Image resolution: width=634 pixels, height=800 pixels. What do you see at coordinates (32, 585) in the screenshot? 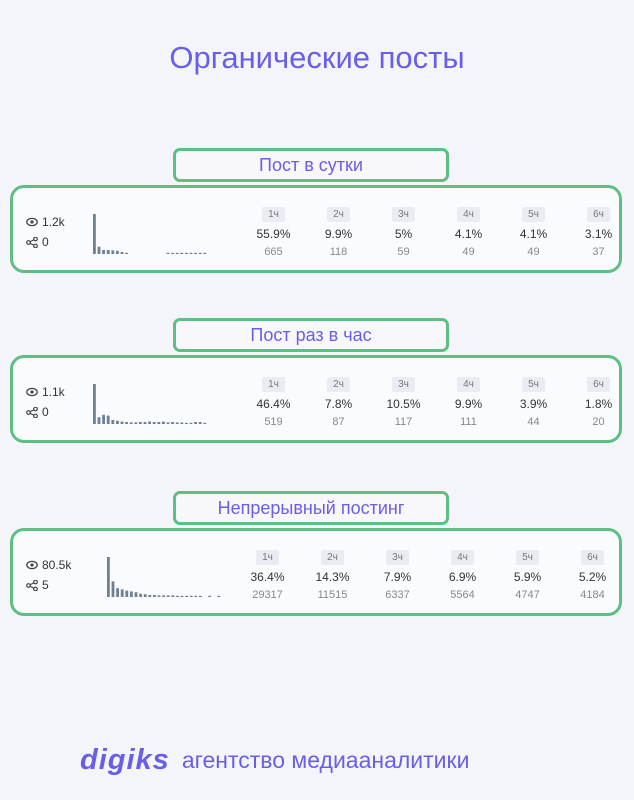
I see `share-icon` at bounding box center [32, 585].